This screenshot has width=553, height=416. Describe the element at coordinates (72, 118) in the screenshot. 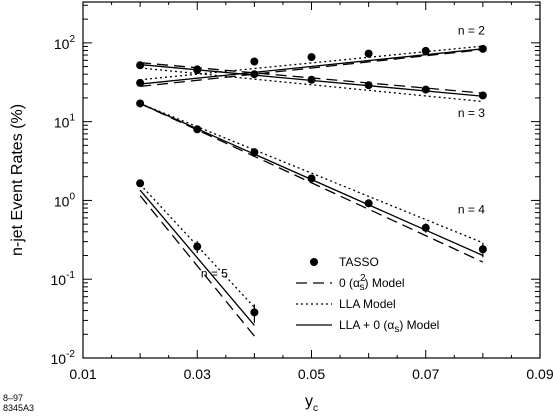

I see `y-tick-exponent: 1` at that location.